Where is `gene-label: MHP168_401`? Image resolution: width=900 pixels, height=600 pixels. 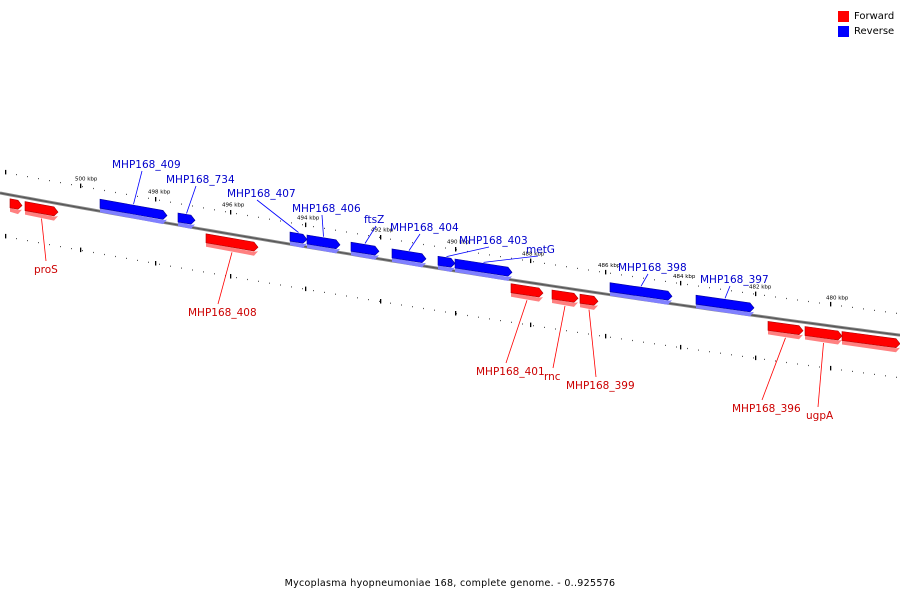
gene-label: MHP168_401 is located at coordinates (510, 372).